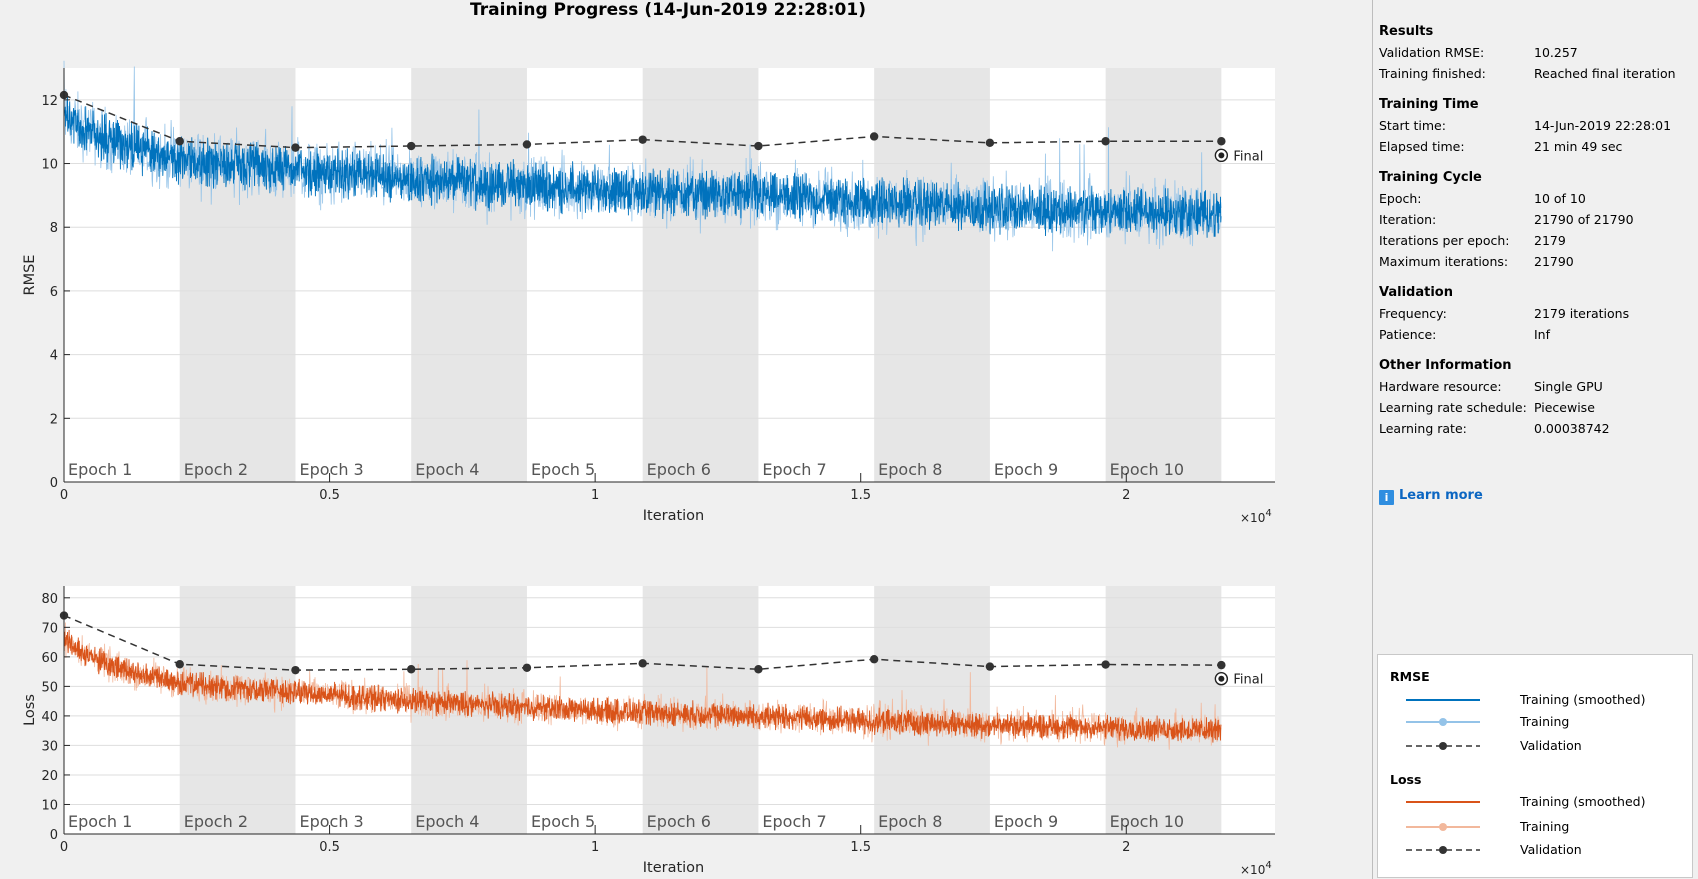 This screenshot has width=1698, height=879. I want to click on y-tick-label: 30, so click(49, 746).